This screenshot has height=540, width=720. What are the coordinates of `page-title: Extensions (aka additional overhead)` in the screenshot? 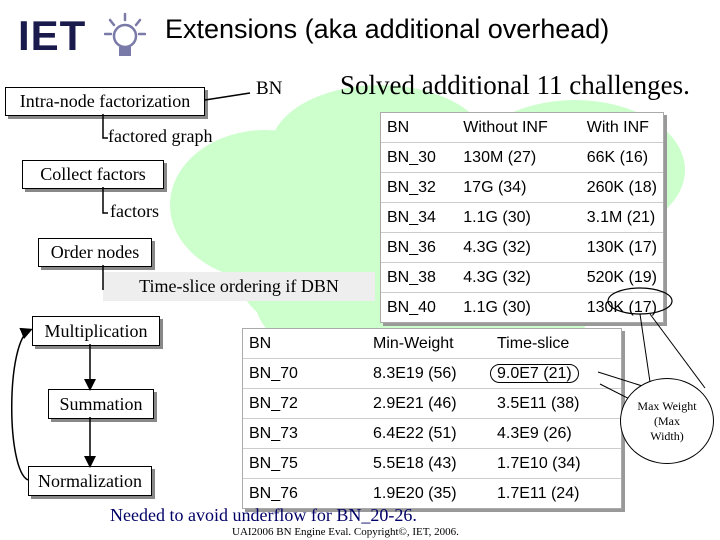 It's located at (387, 29).